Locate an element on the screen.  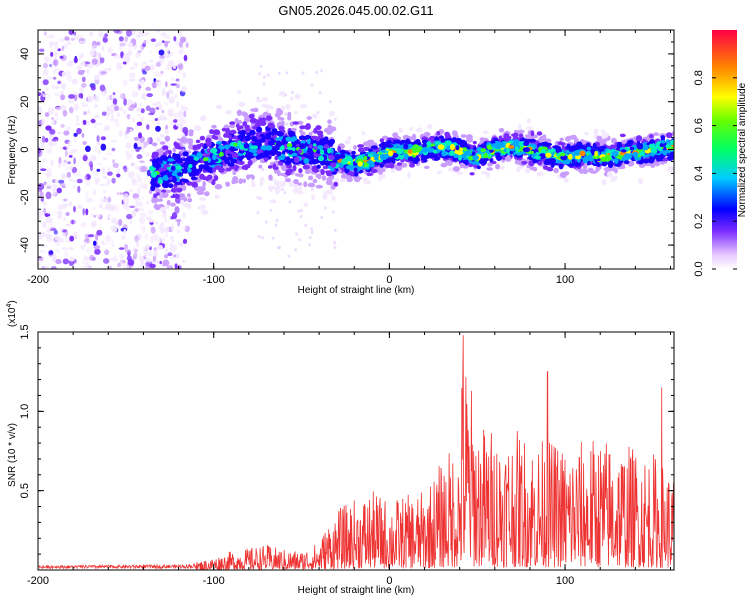
colorbar-tick-label: 0.0 is located at coordinates (699, 268).